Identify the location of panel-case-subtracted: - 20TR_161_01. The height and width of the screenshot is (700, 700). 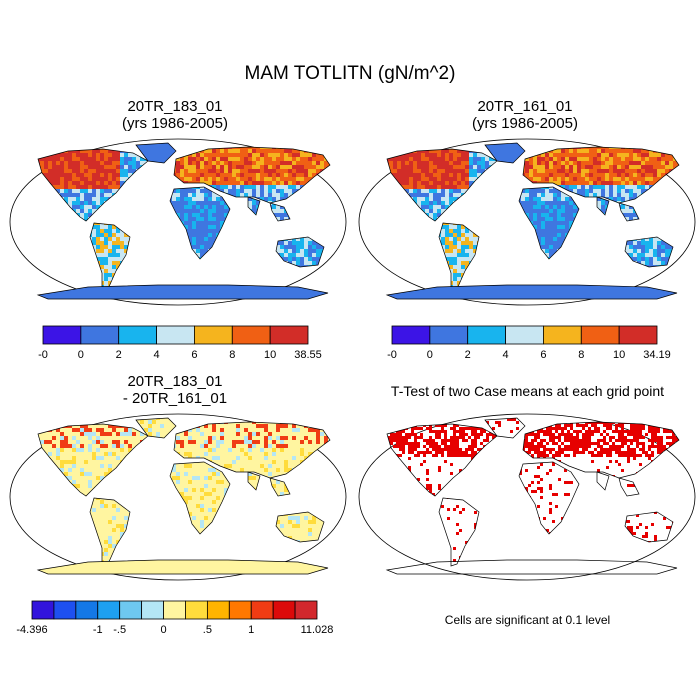
(175, 398).